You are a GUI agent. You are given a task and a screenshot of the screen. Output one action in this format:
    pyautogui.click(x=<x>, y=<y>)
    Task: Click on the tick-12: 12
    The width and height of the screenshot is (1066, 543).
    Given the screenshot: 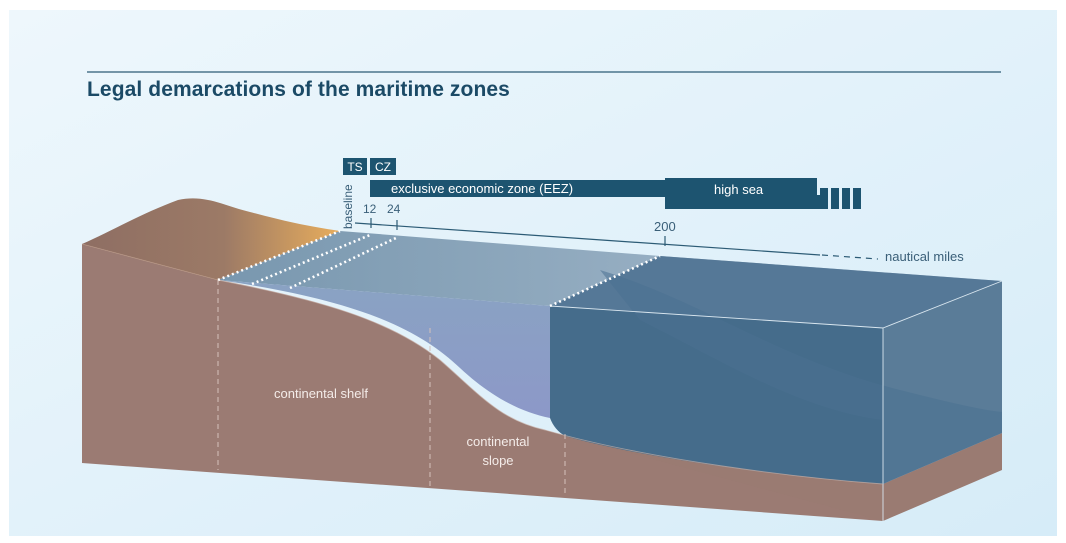 What is the action you would take?
    pyautogui.click(x=370, y=209)
    